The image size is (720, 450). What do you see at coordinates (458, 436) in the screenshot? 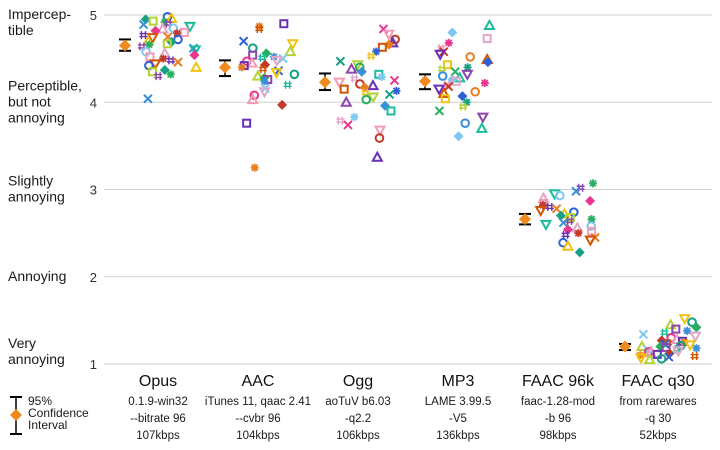
I see `codec-detail-3-2: 136kbps` at bounding box center [458, 436].